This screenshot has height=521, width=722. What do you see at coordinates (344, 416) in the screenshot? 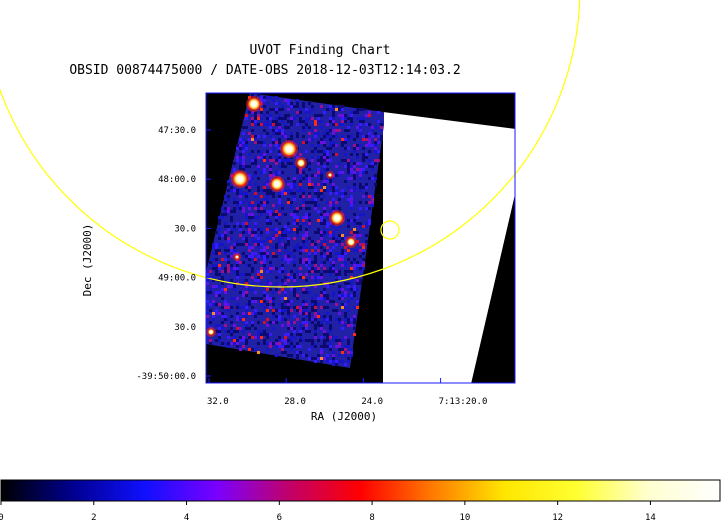
I see `x-axis-label: RA (J2000)` at bounding box center [344, 416].